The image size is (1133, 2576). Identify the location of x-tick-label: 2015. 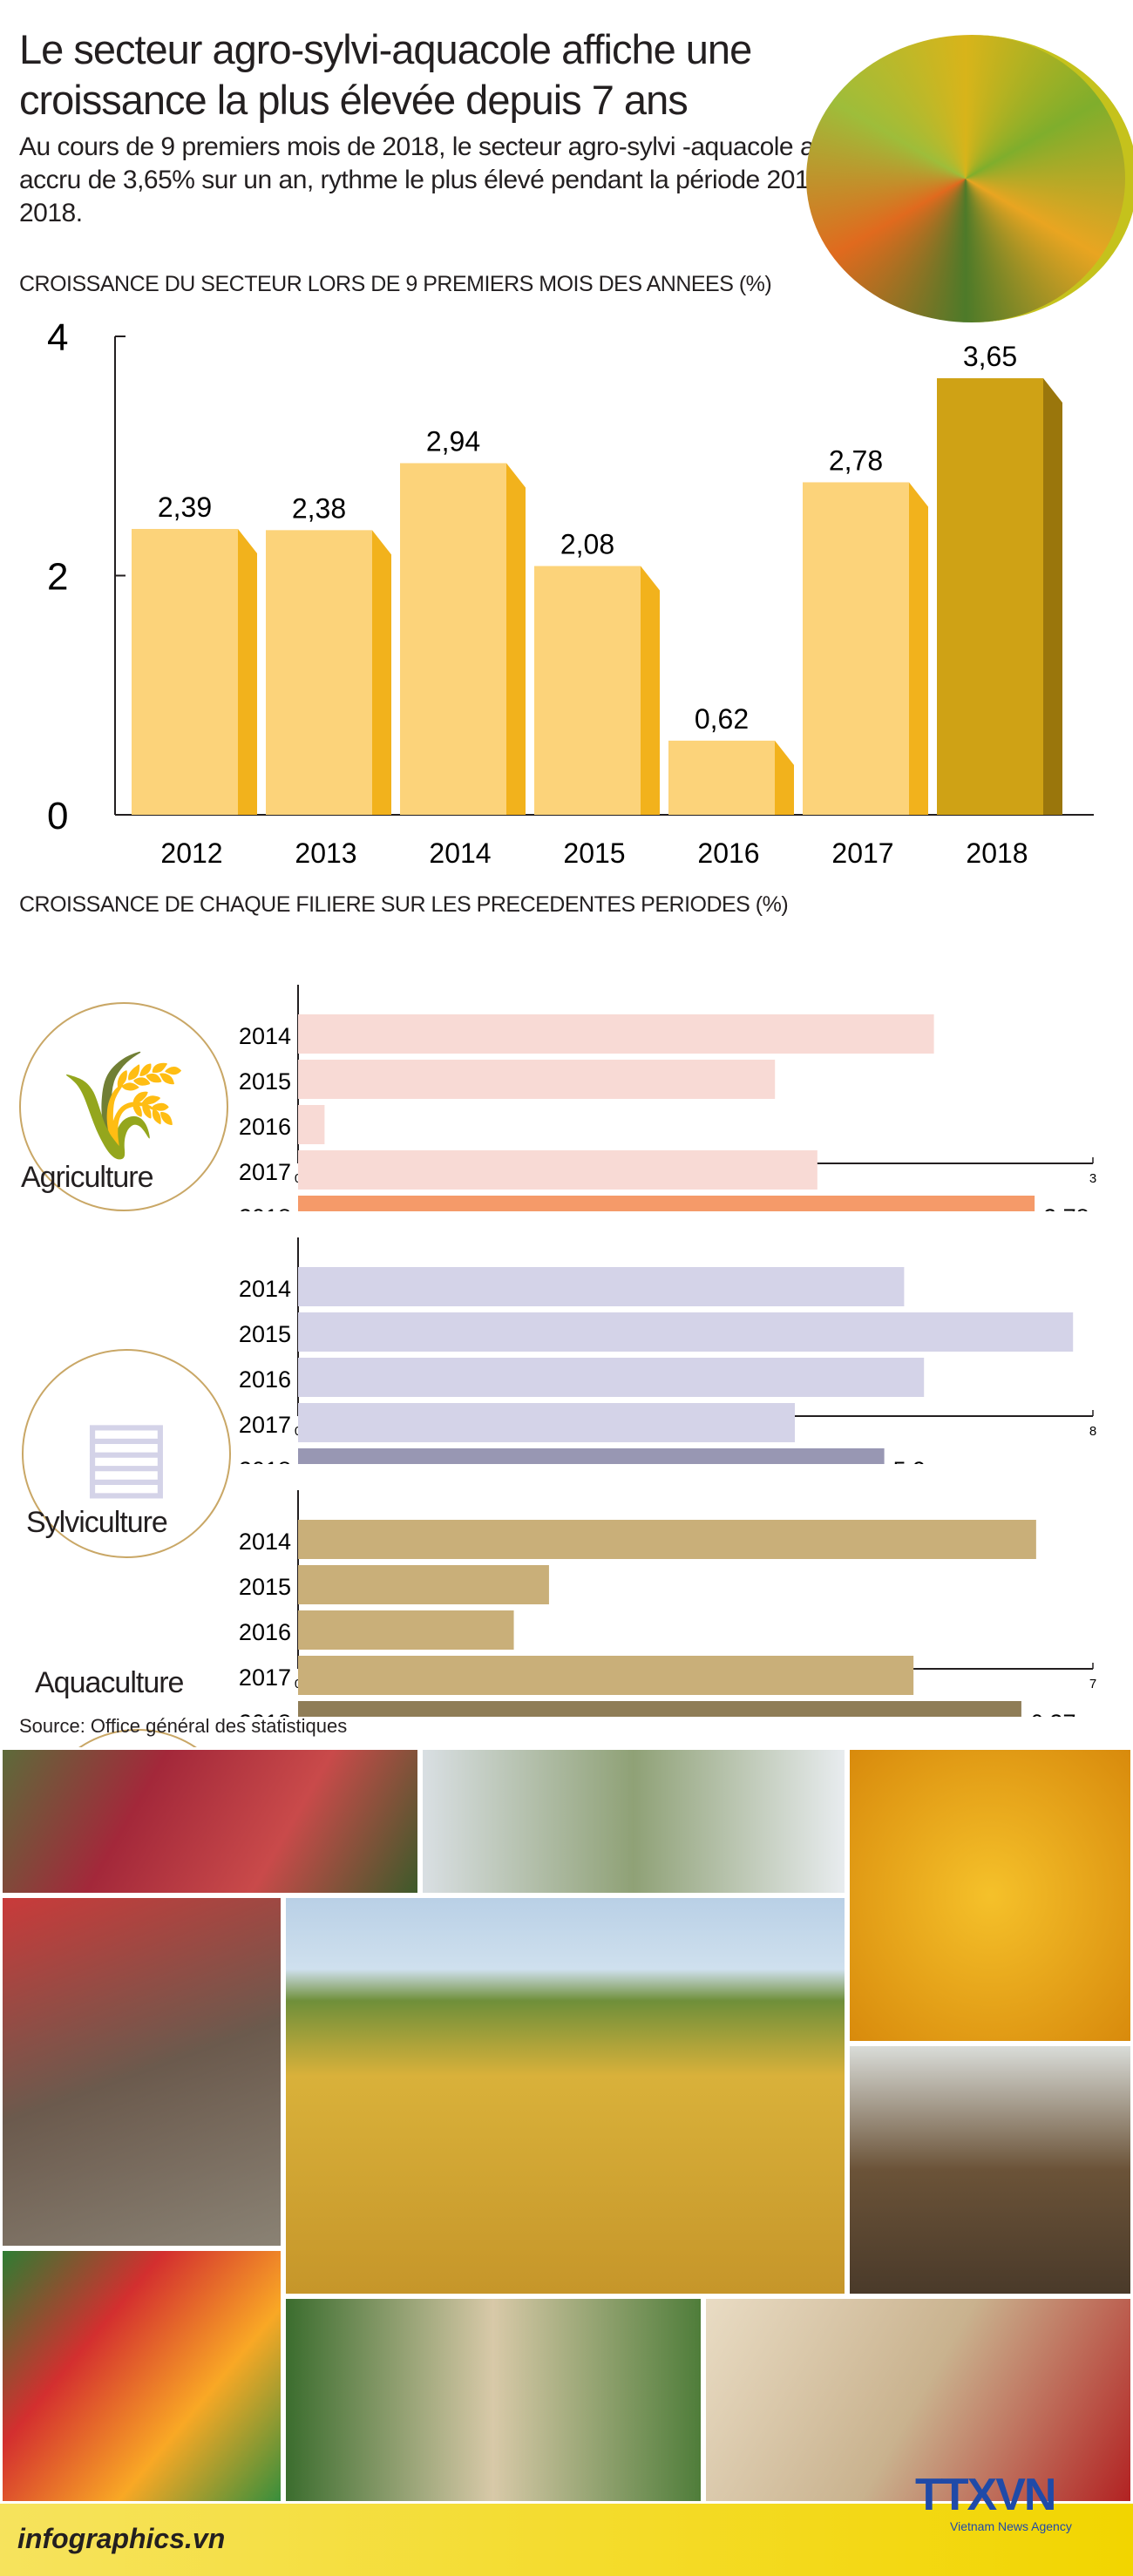
(594, 853).